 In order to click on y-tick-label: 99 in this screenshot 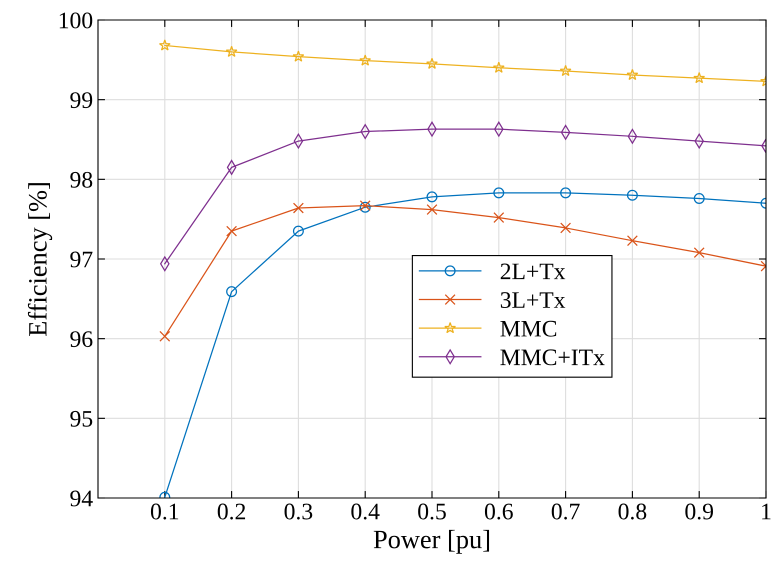, I will do `click(81, 100)`.